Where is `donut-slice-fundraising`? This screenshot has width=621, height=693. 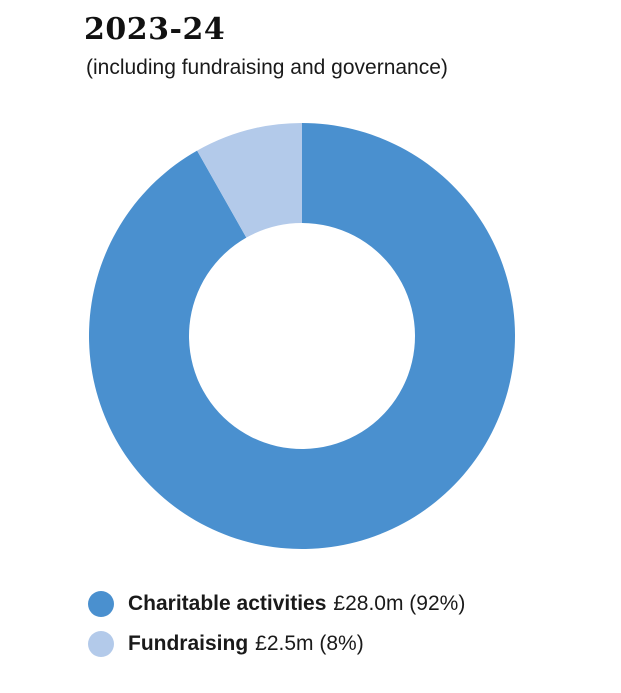 donut-slice-fundraising is located at coordinates (249, 180).